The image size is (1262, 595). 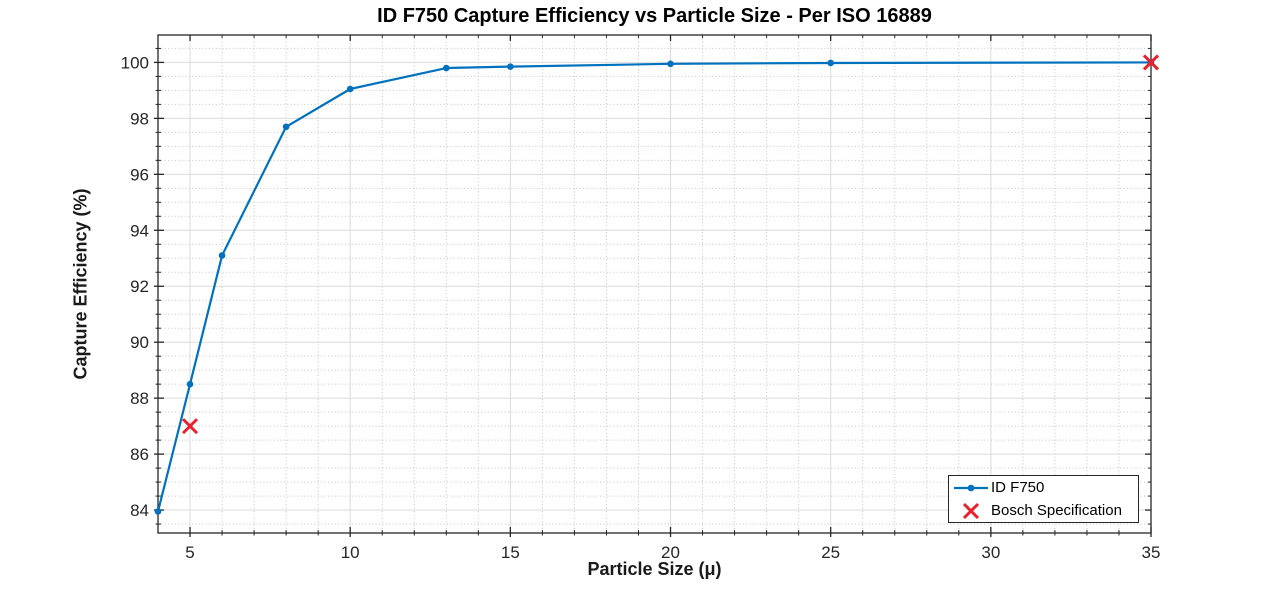 I want to click on x-tick-label: 5, so click(x=189, y=552).